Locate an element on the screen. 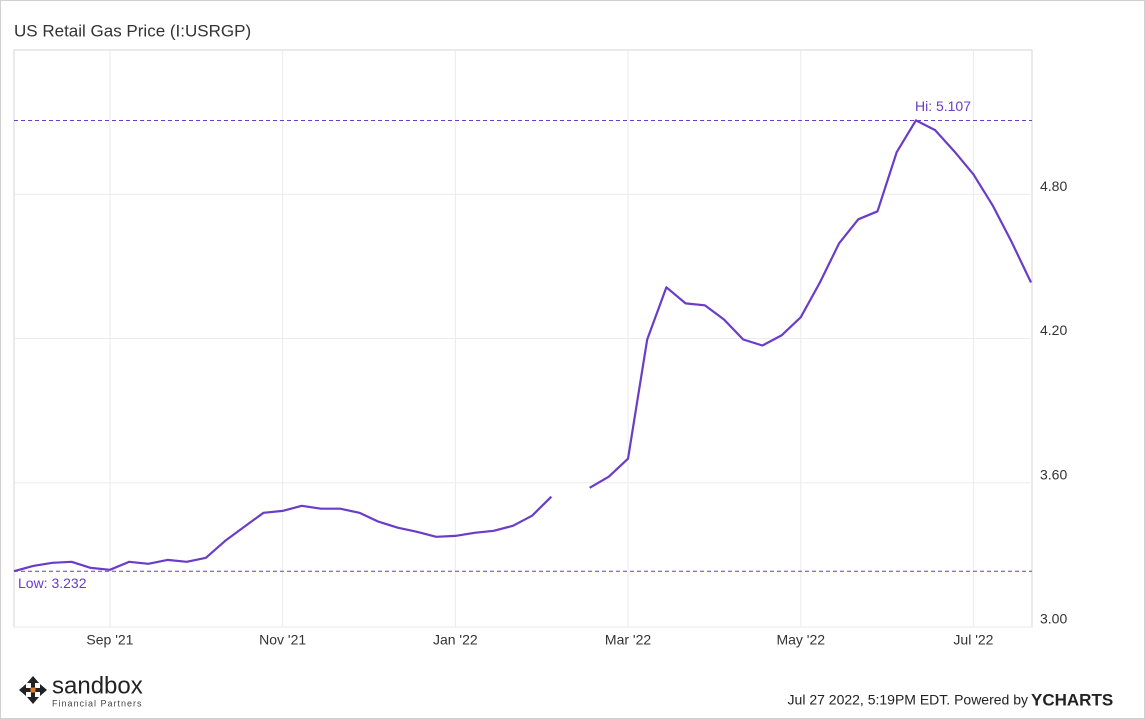 The width and height of the screenshot is (1145, 719). y-tick-label: 3.60 is located at coordinates (1053, 474).